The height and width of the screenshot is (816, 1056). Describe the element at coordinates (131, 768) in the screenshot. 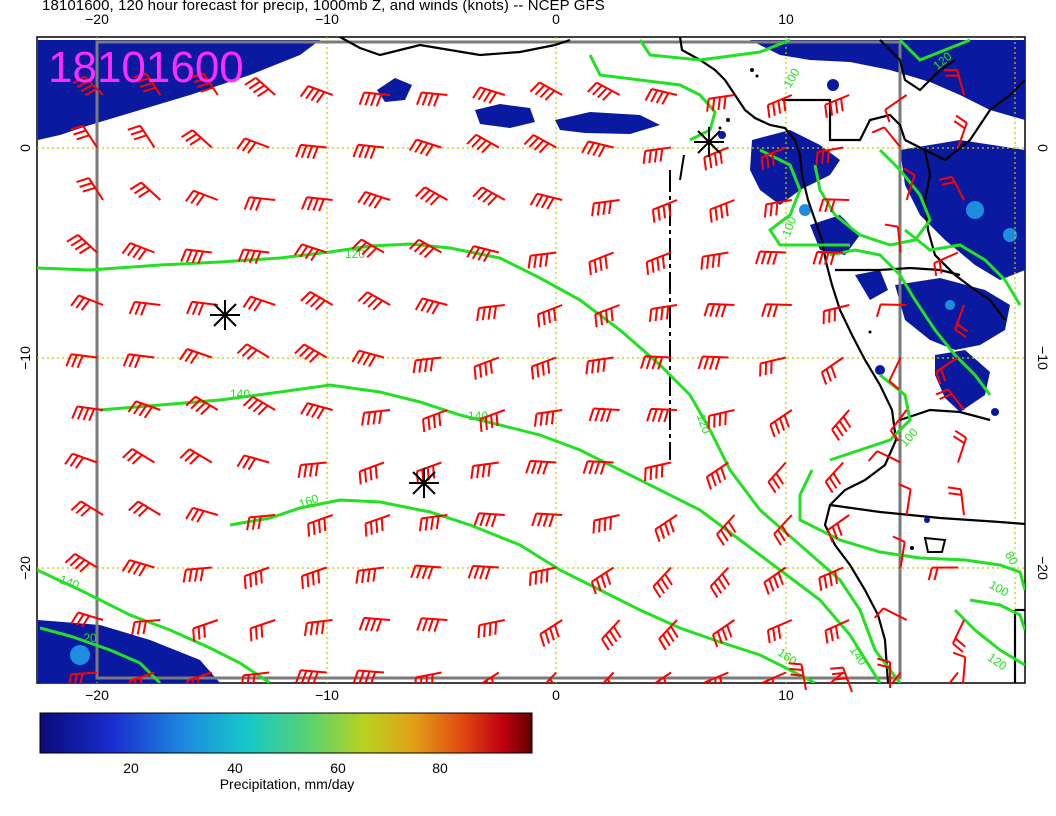

I see `colorbar-tick: 20` at that location.